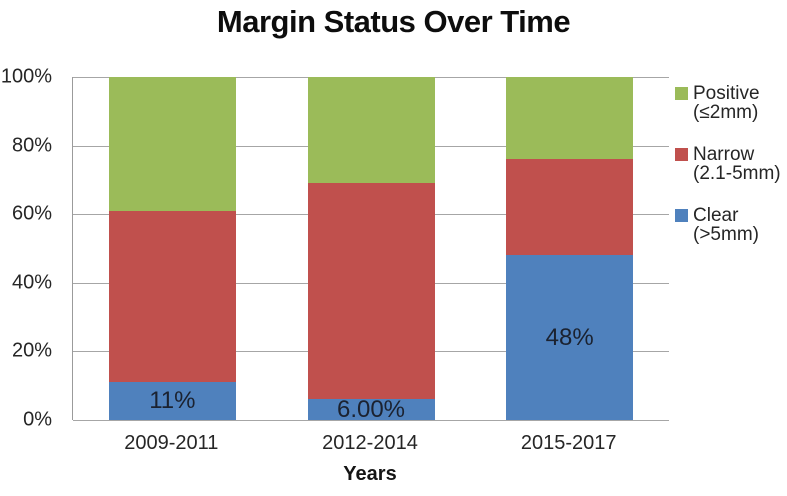 This screenshot has height=496, width=787. I want to click on y-axis-tick-label: 80%, so click(31, 145).